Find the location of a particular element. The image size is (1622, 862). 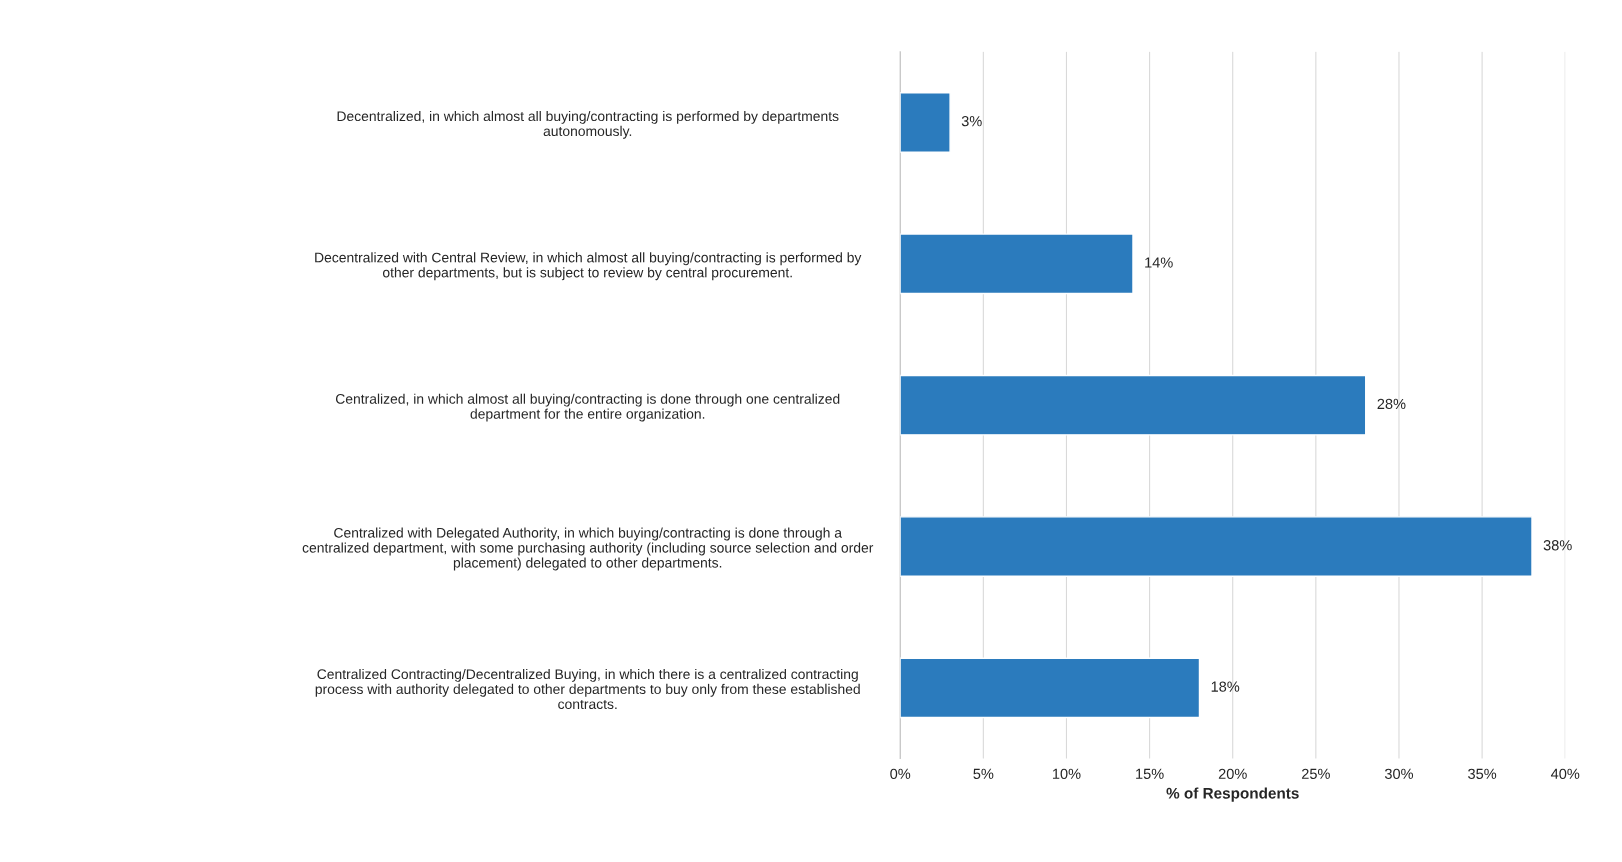

x-tick-label: 10% is located at coordinates (1066, 773).